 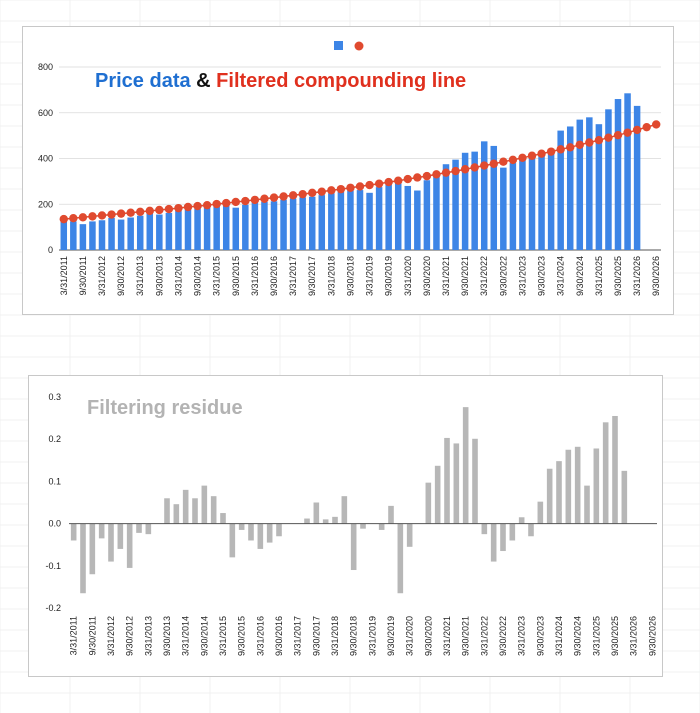 What do you see at coordinates (83, 275) in the screenshot?
I see `x-tick-label: 9/30/2011` at bounding box center [83, 275].